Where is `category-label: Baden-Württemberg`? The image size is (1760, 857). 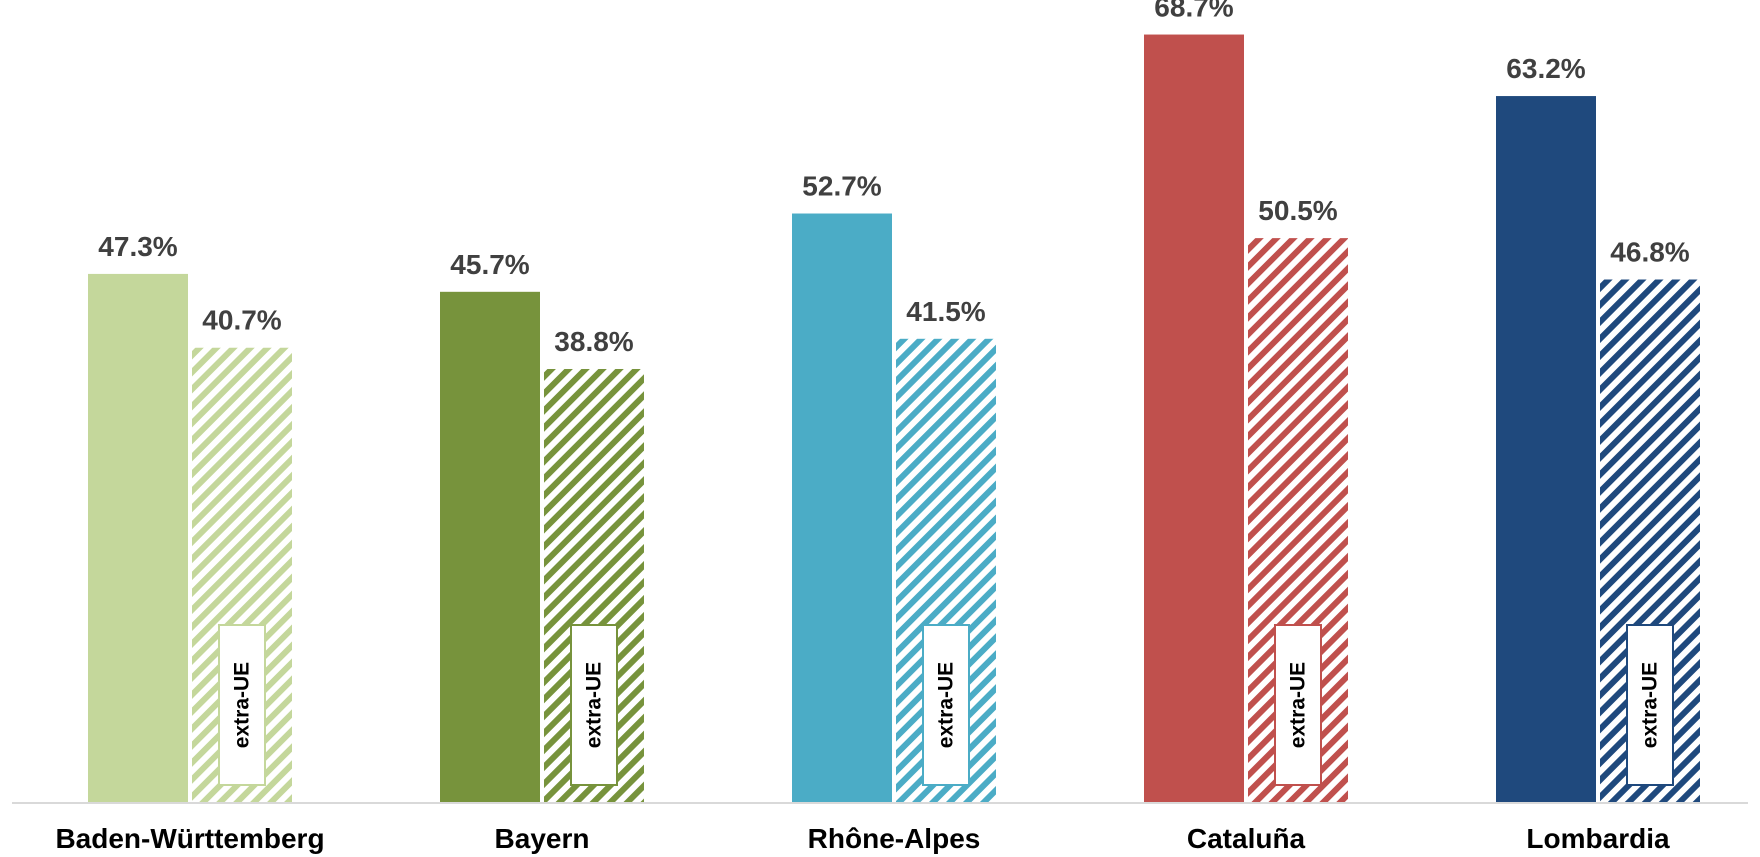
category-label: Baden-Württemberg is located at coordinates (189, 838).